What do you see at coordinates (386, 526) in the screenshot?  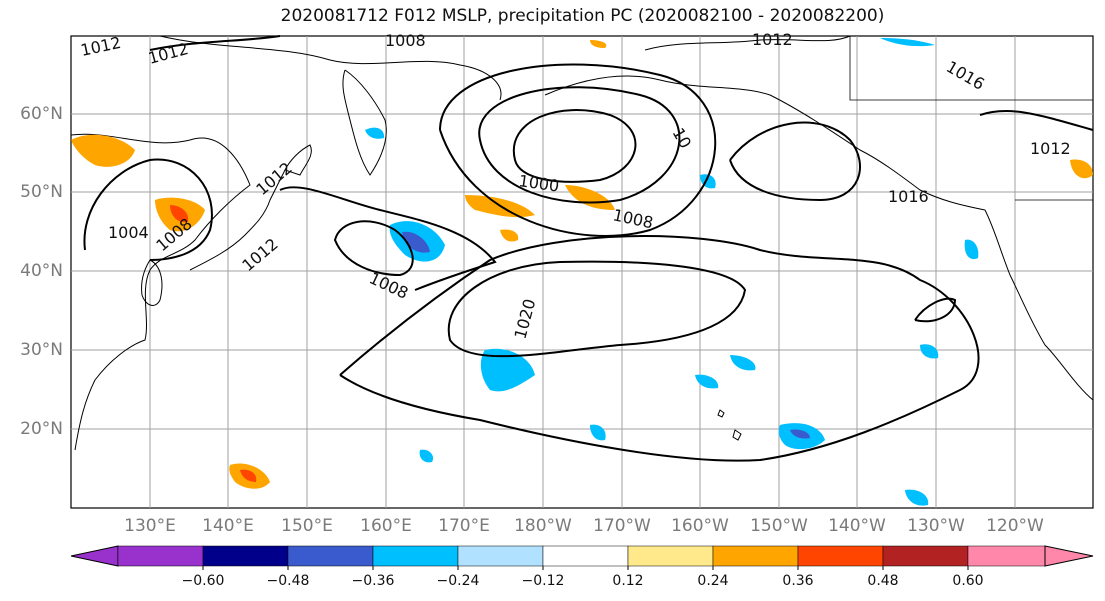 I see `lon-label: 160°E` at bounding box center [386, 526].